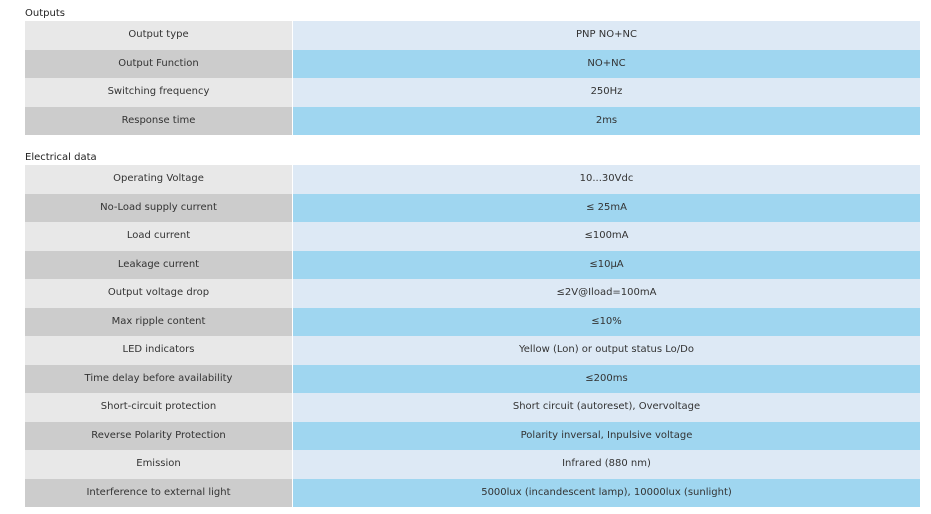 This screenshot has height=514, width=931. What do you see at coordinates (159, 464) in the screenshot?
I see `spec-label: Emission` at bounding box center [159, 464].